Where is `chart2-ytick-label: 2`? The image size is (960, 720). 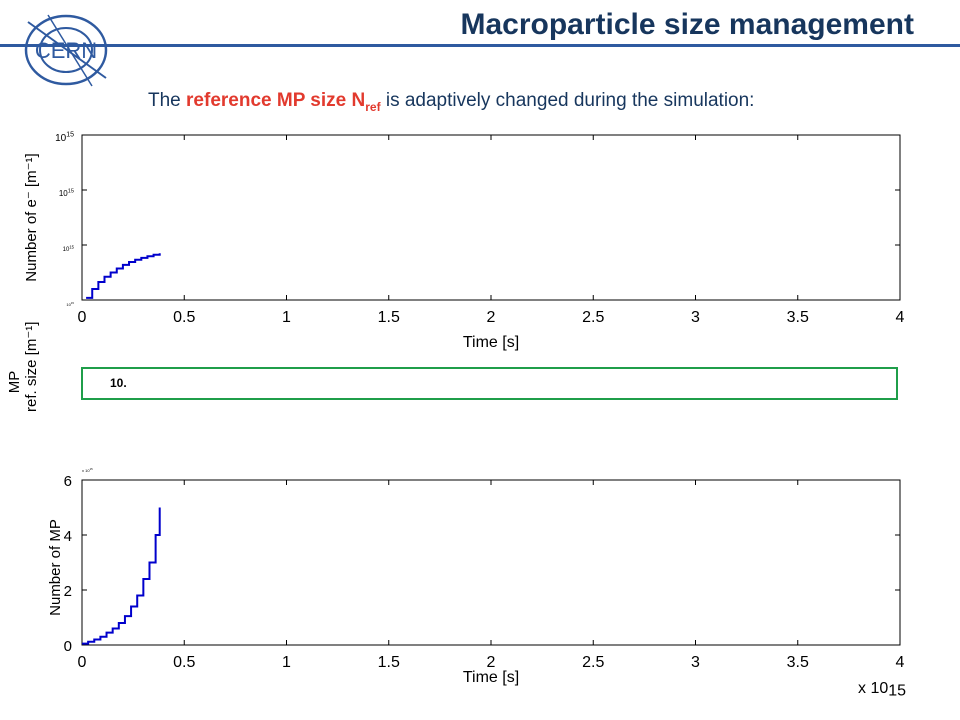
chart2-ytick-label: 2 is located at coordinates (68, 591).